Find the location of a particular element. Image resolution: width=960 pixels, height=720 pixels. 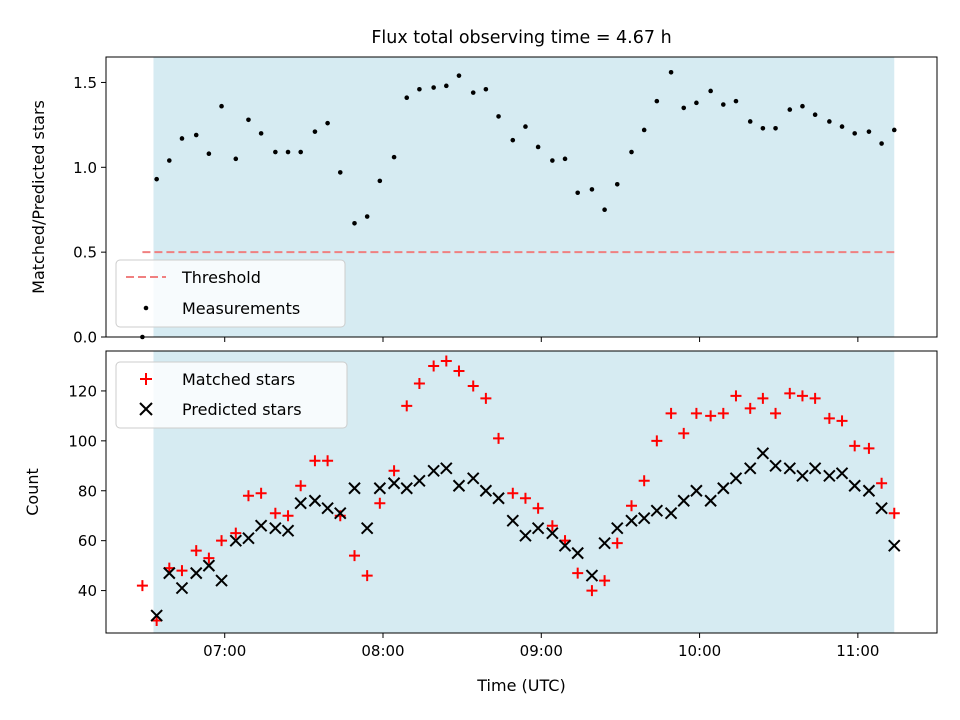

legend-predicted-swatch is located at coordinates (146, 409).